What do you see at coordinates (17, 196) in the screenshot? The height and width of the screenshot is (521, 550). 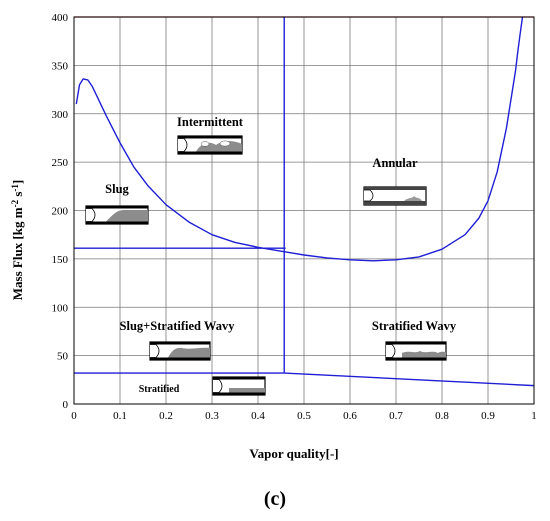 I see `y-axis-title-mid: s` at bounding box center [17, 196].